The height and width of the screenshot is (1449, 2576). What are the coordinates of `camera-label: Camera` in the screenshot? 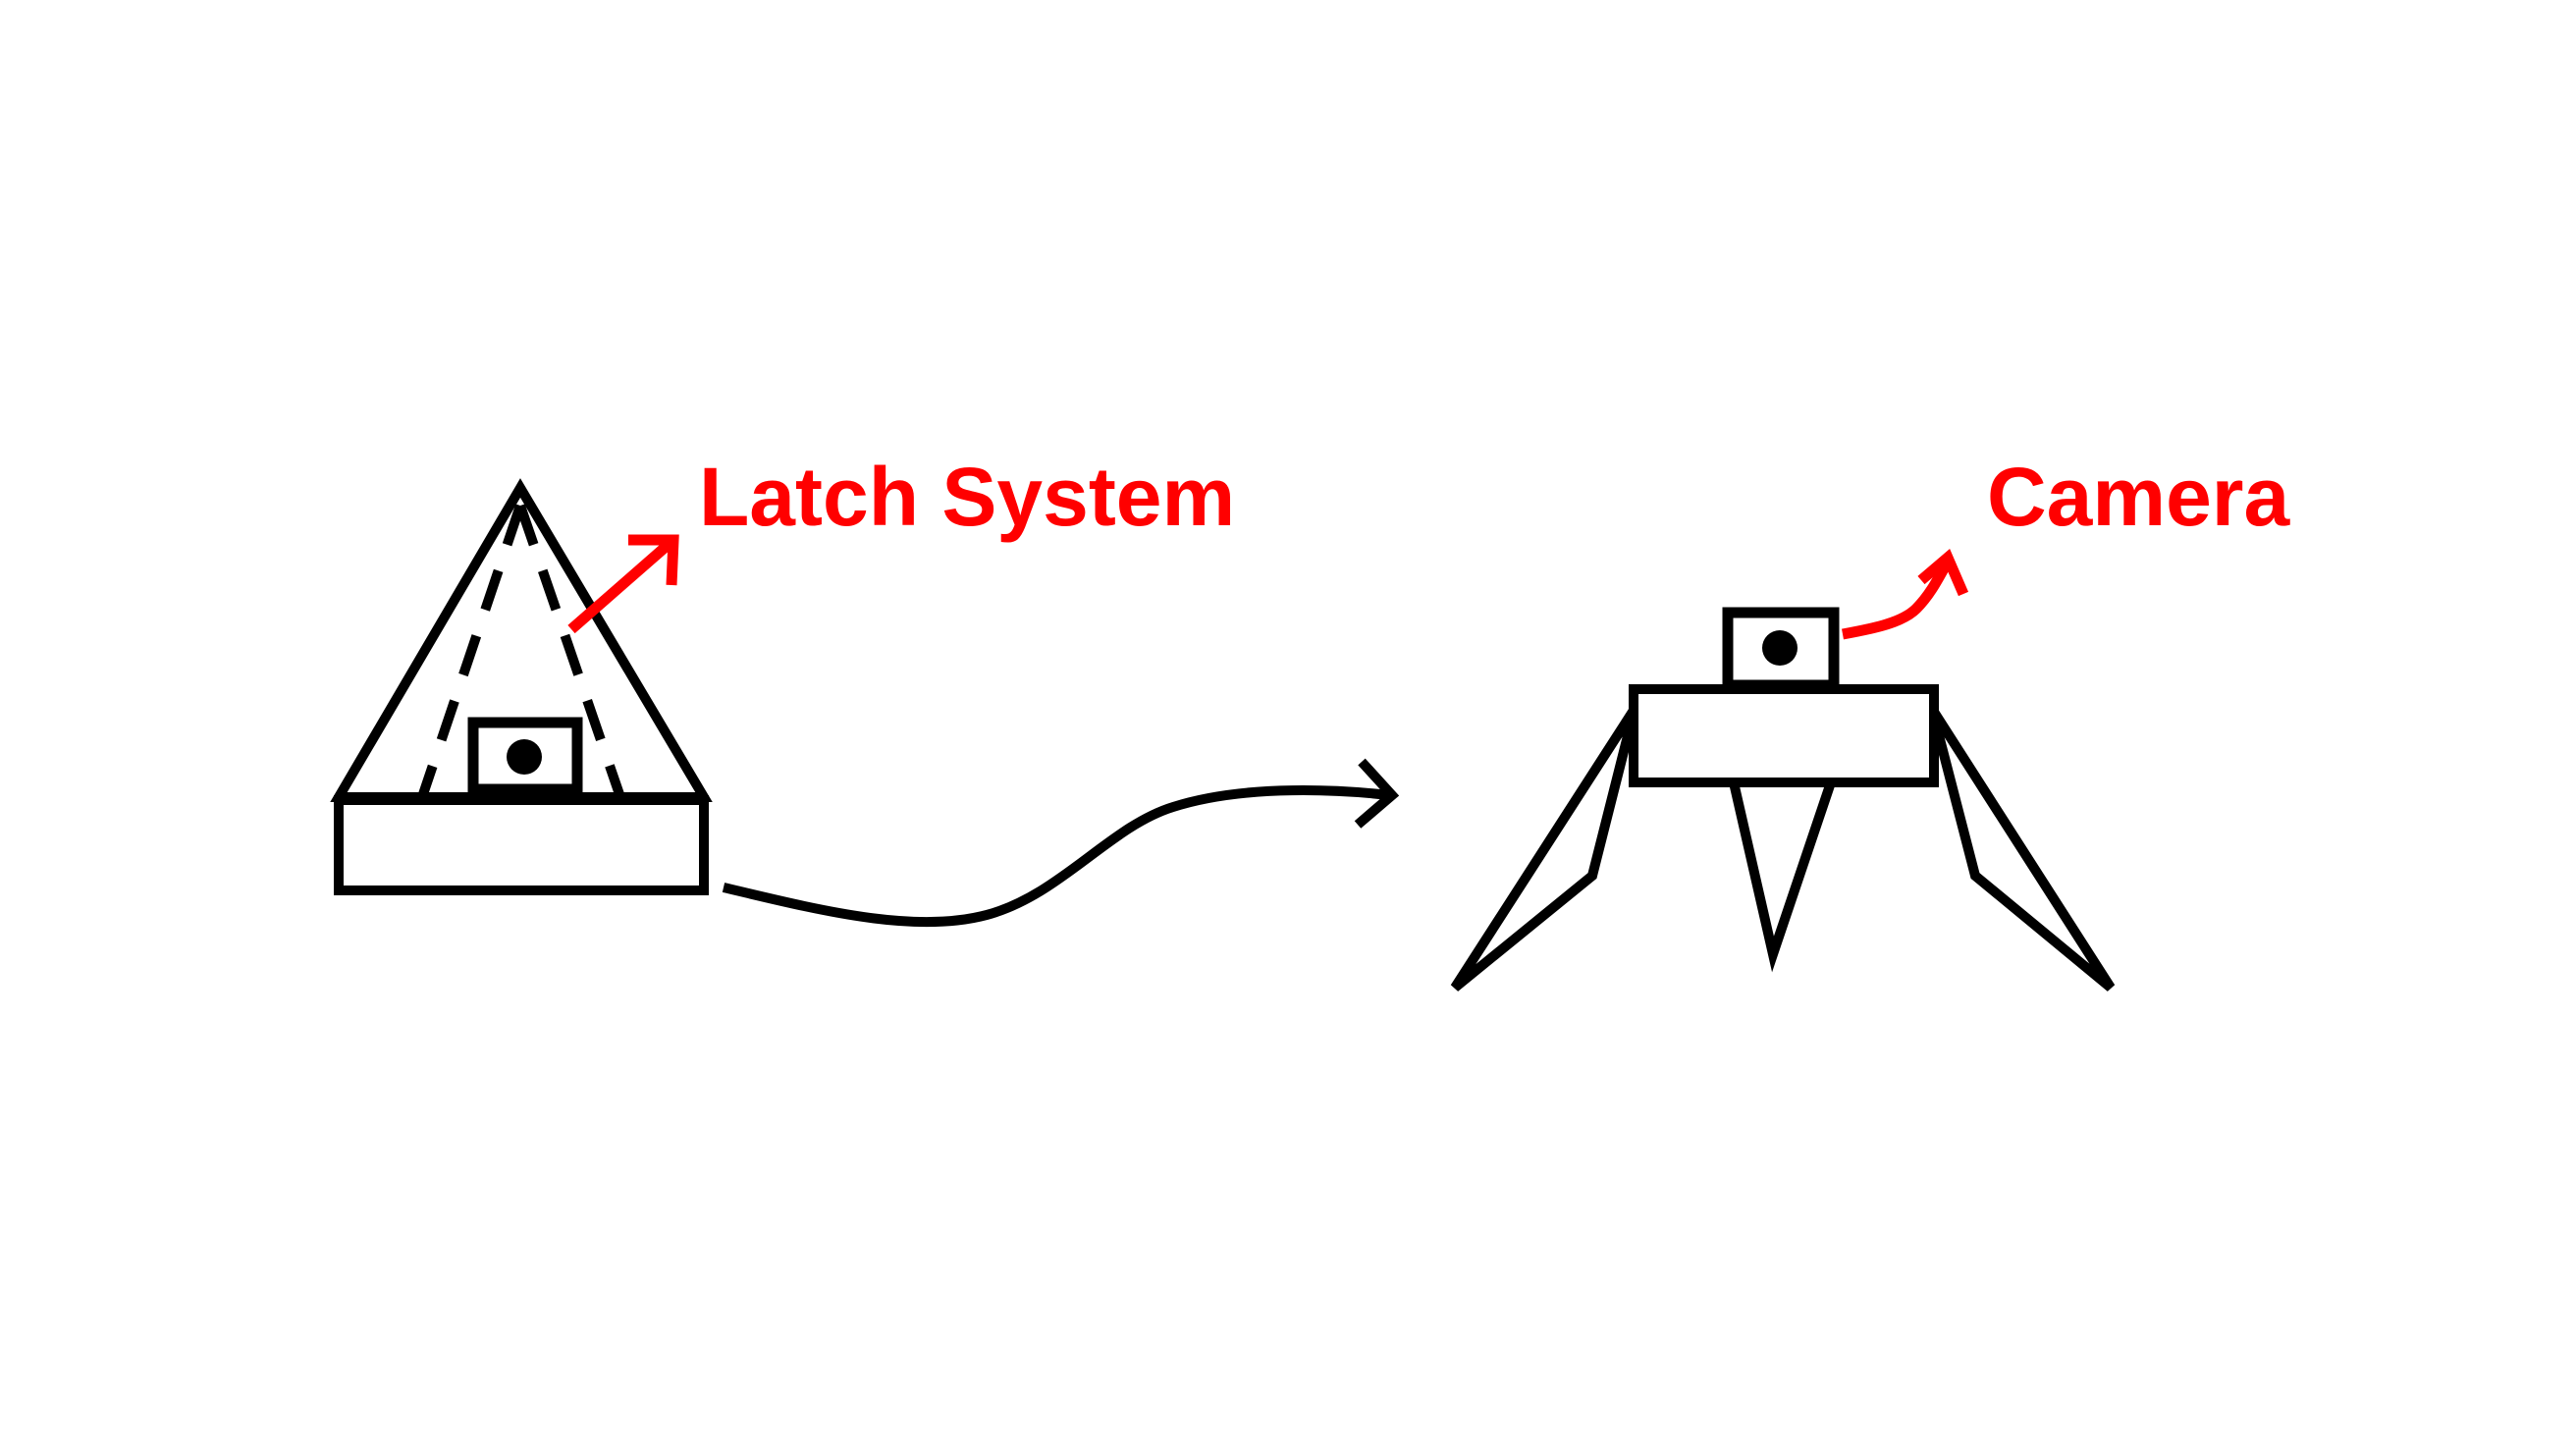 It's located at (2138, 497).